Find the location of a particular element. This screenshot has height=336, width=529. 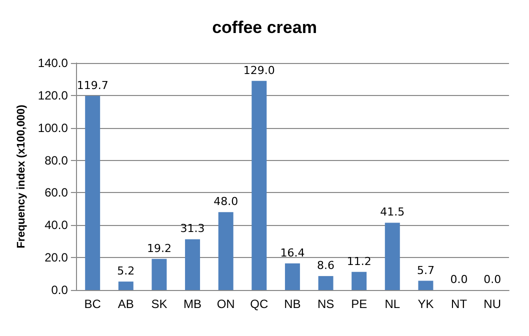

x-tick-label: NL is located at coordinates (392, 304).